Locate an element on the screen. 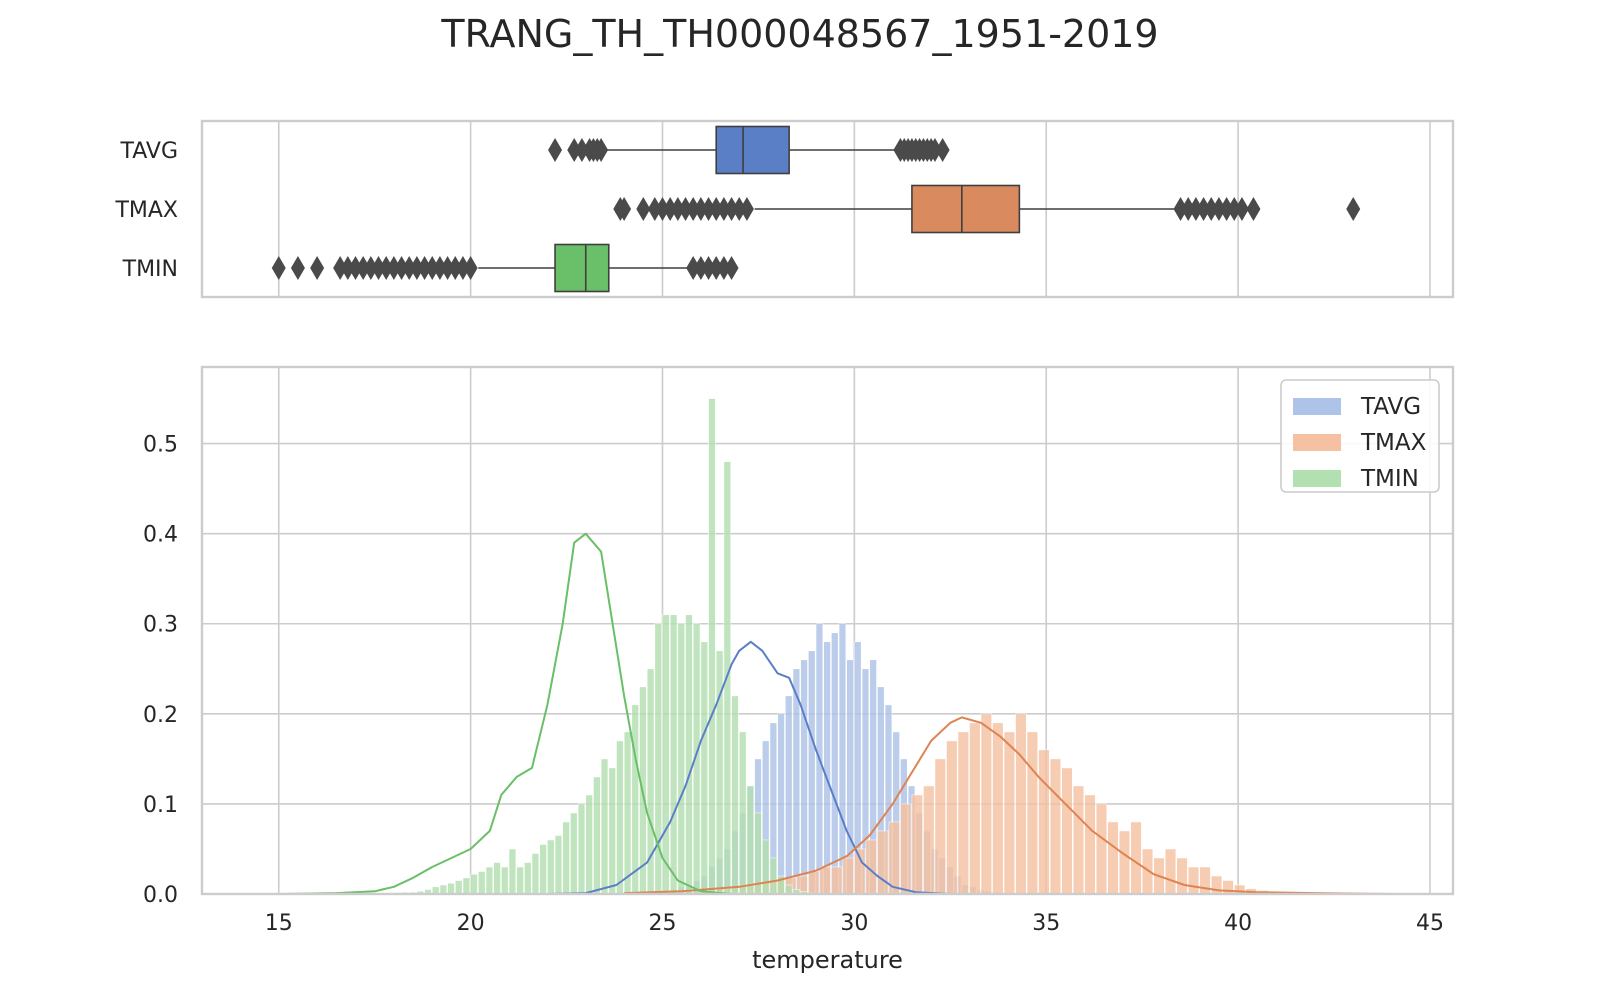 The image size is (1600, 1000). x-tick-label: 30 is located at coordinates (854, 923).